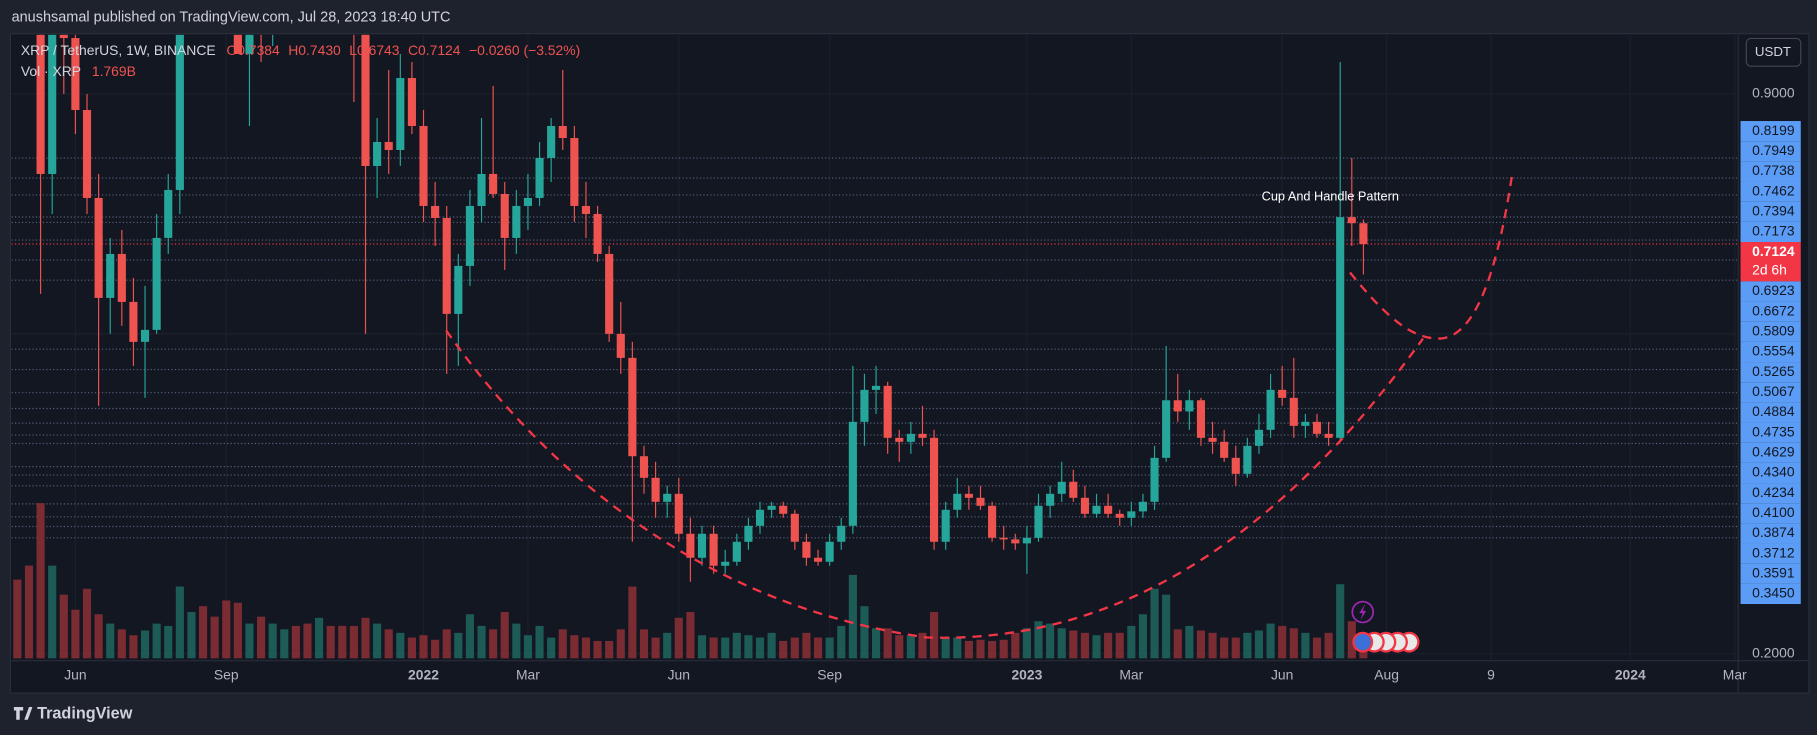 This screenshot has height=735, width=1817. I want to click on currency-label: USDT, so click(1773, 51).